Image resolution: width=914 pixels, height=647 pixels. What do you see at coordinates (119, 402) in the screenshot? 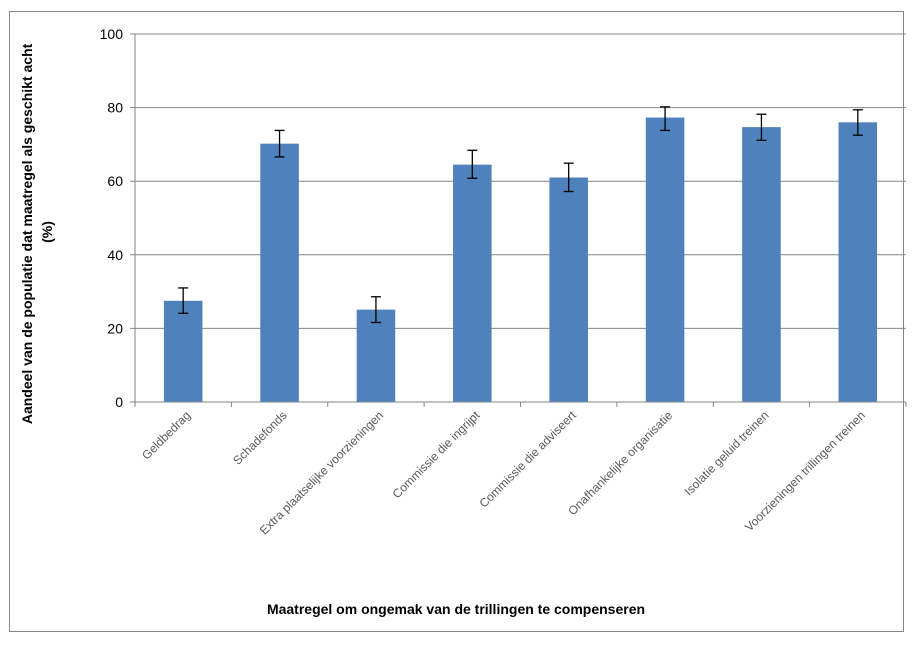
I see `y-tick-label: 0` at bounding box center [119, 402].